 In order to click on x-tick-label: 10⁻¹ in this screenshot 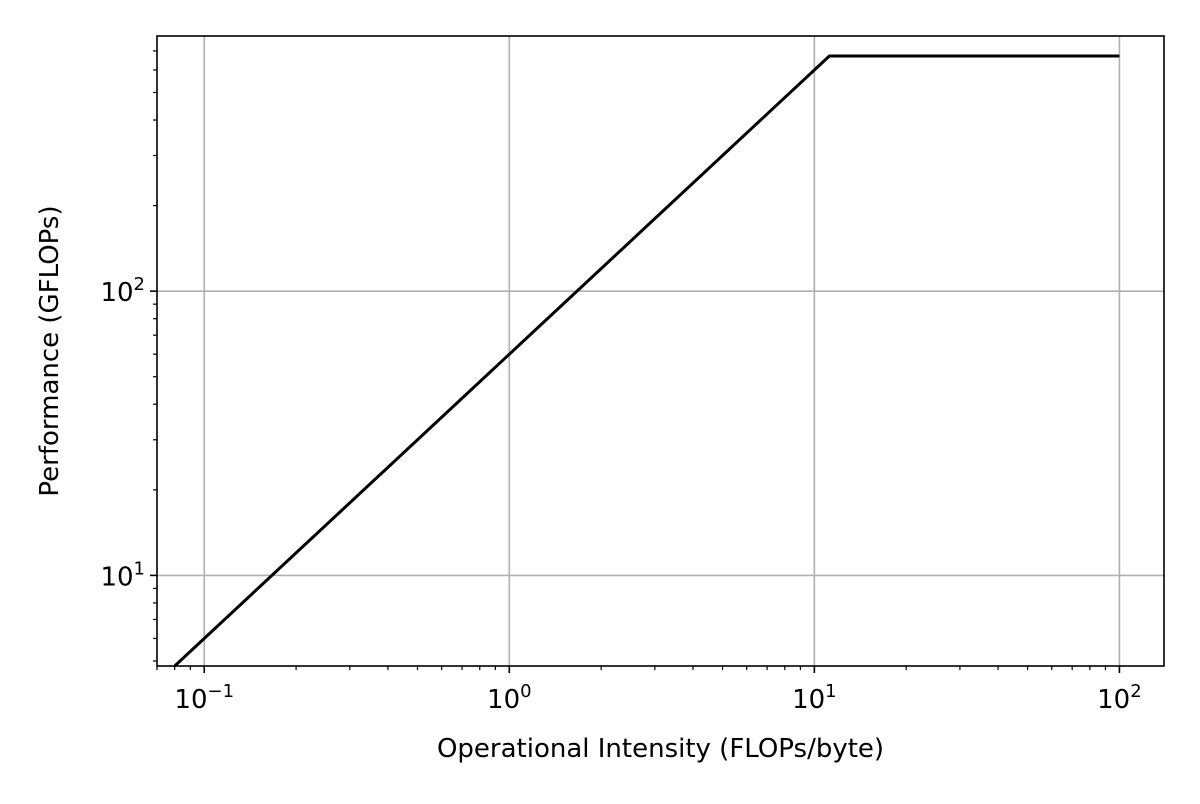, I will do `click(204, 698)`.